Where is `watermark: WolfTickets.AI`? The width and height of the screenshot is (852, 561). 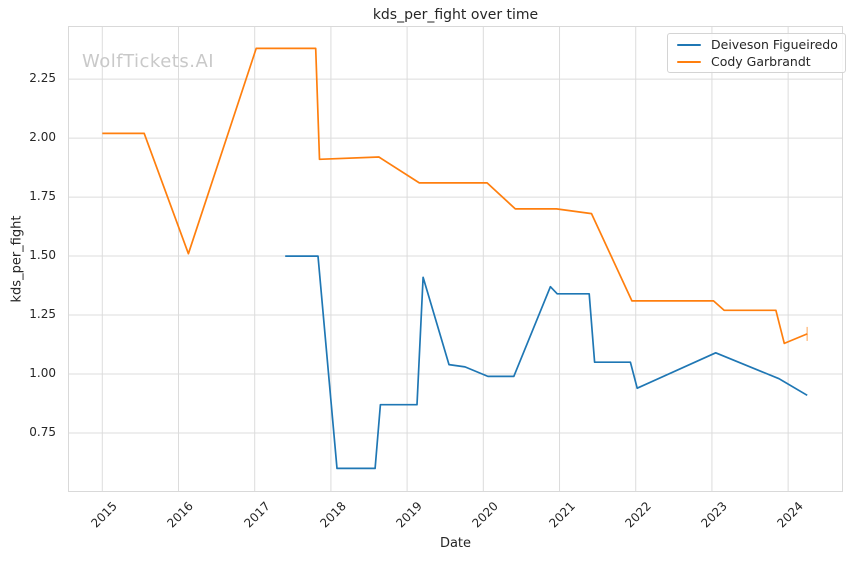
watermark: WolfTickets.AI is located at coordinates (148, 61).